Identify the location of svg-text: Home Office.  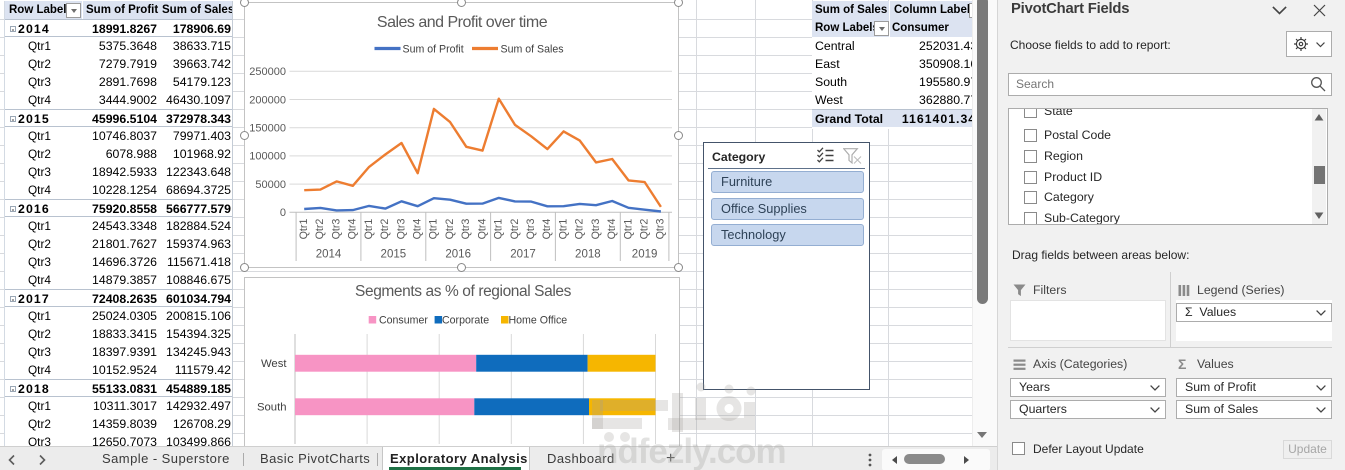
(538, 321).